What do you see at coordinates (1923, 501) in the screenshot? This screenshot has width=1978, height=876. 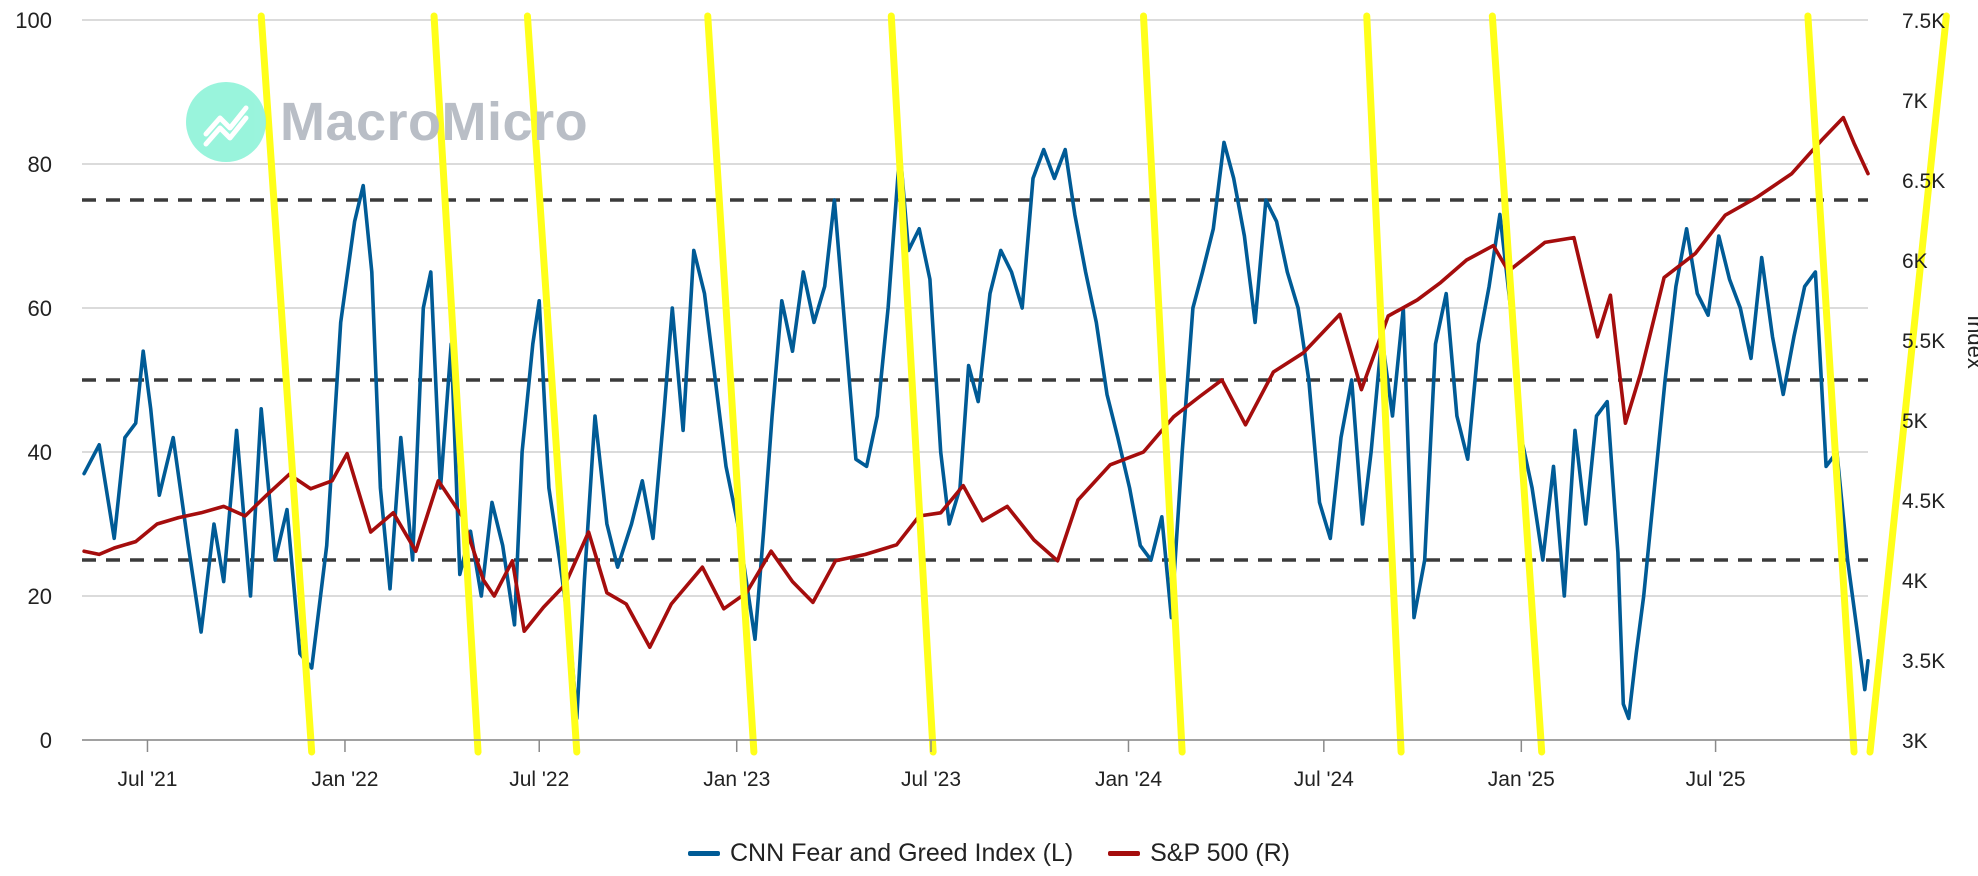 I see `y-right-tick-label: 4.5K` at bounding box center [1923, 501].